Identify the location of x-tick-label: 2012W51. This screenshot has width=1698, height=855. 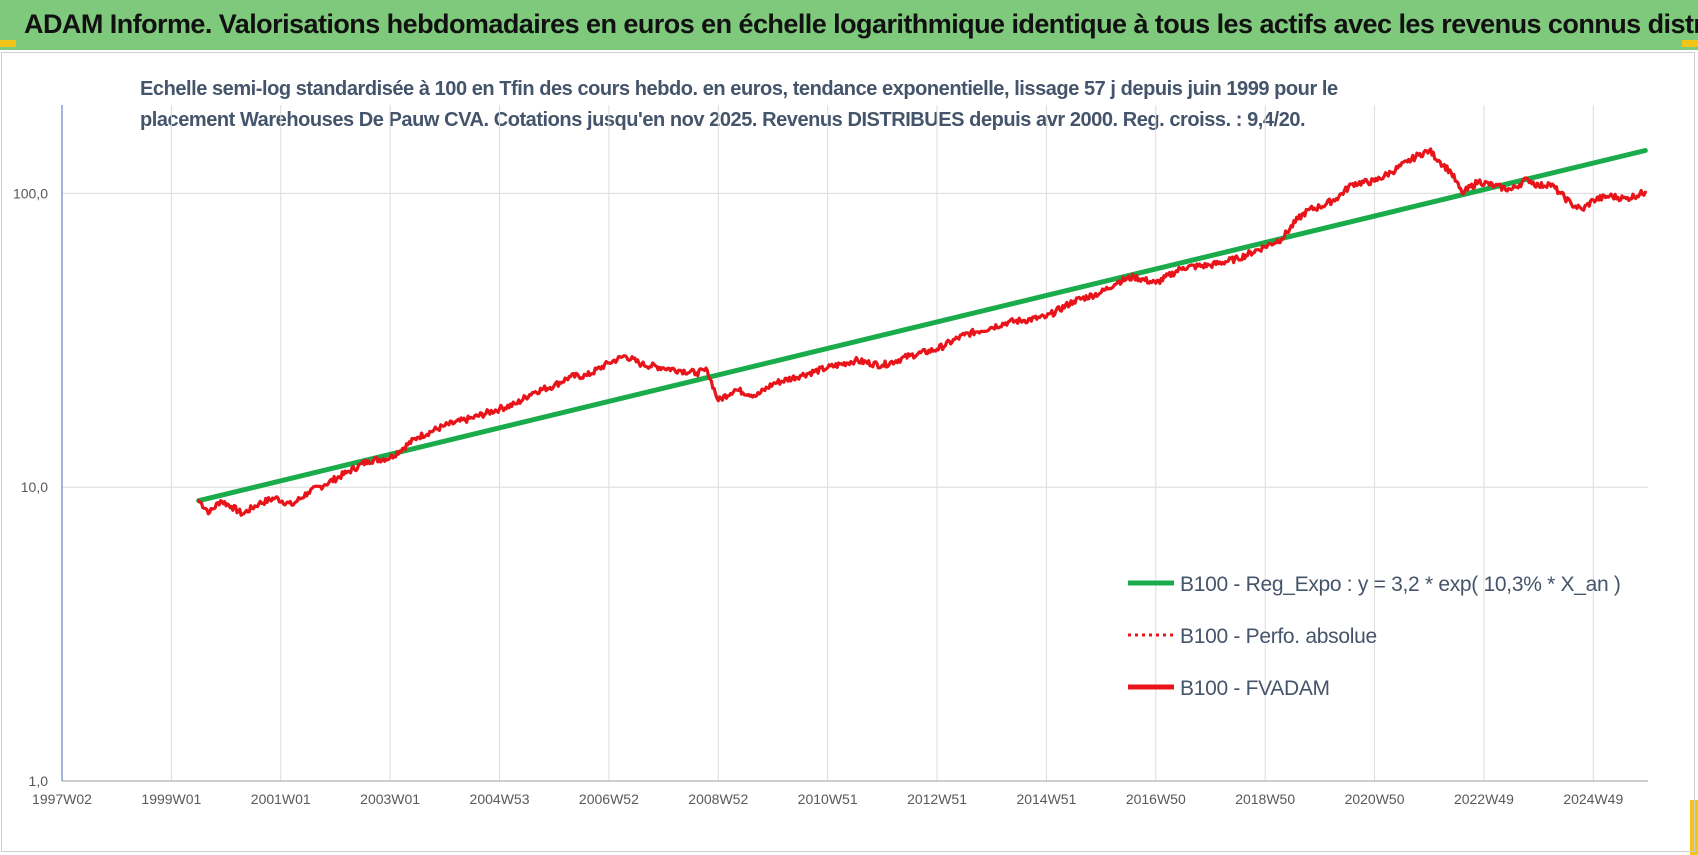
(937, 799).